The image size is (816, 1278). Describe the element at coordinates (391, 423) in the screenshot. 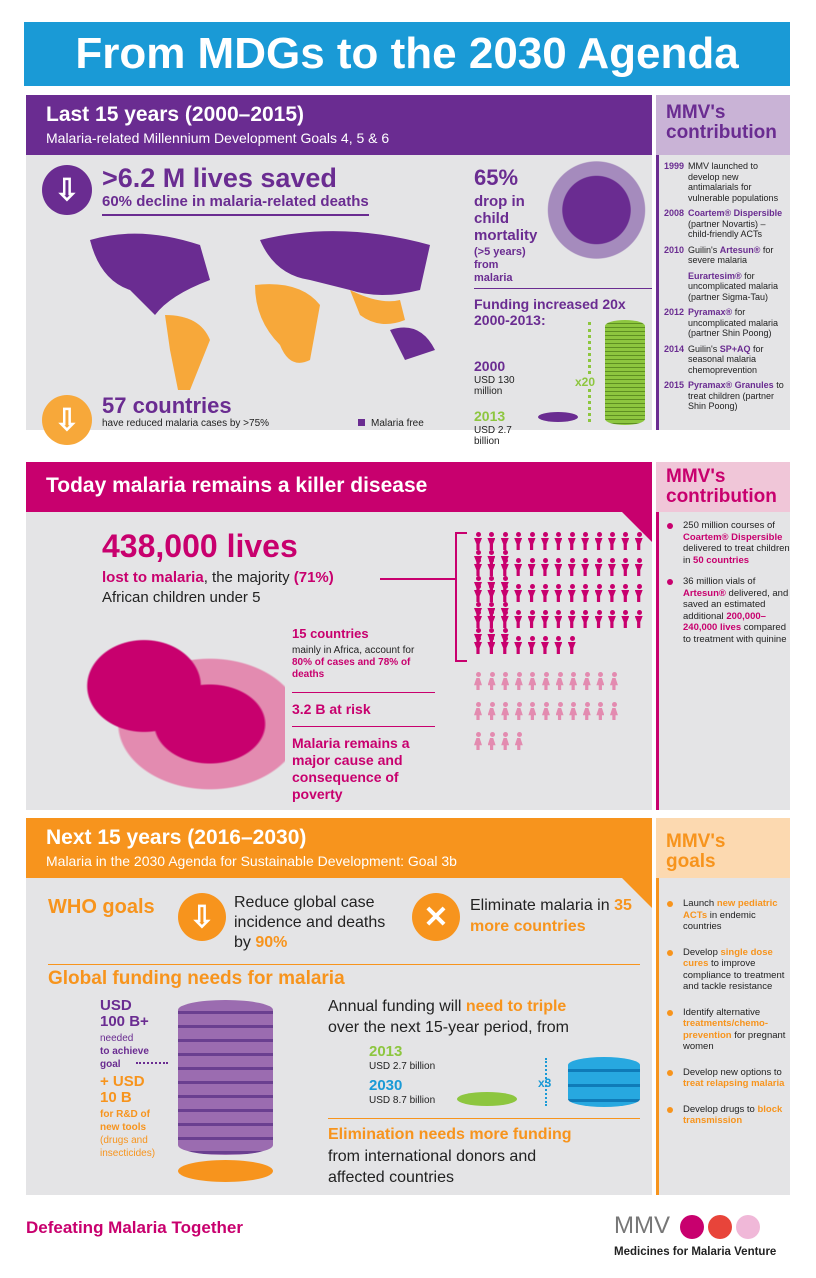

I see `map-legend: Malaria free` at that location.